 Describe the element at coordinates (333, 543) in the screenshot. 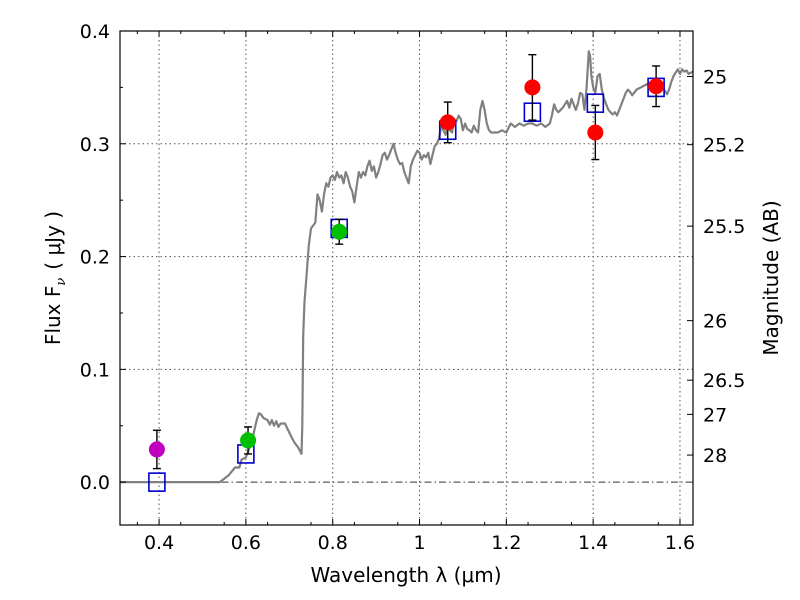

I see `x-tick-label: 0.8` at that location.